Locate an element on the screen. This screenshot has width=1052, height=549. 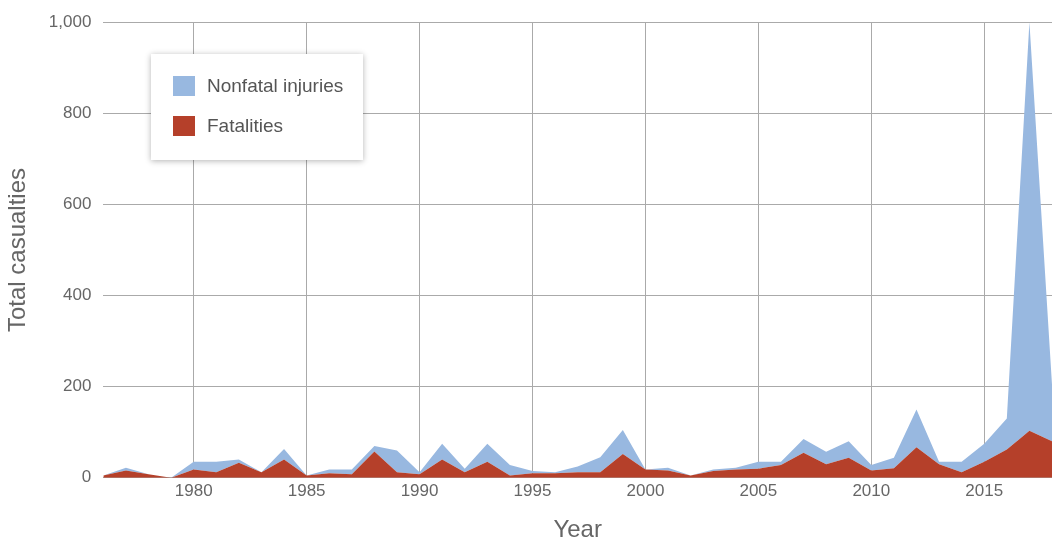
x-tick-label: 1995 is located at coordinates (532, 490).